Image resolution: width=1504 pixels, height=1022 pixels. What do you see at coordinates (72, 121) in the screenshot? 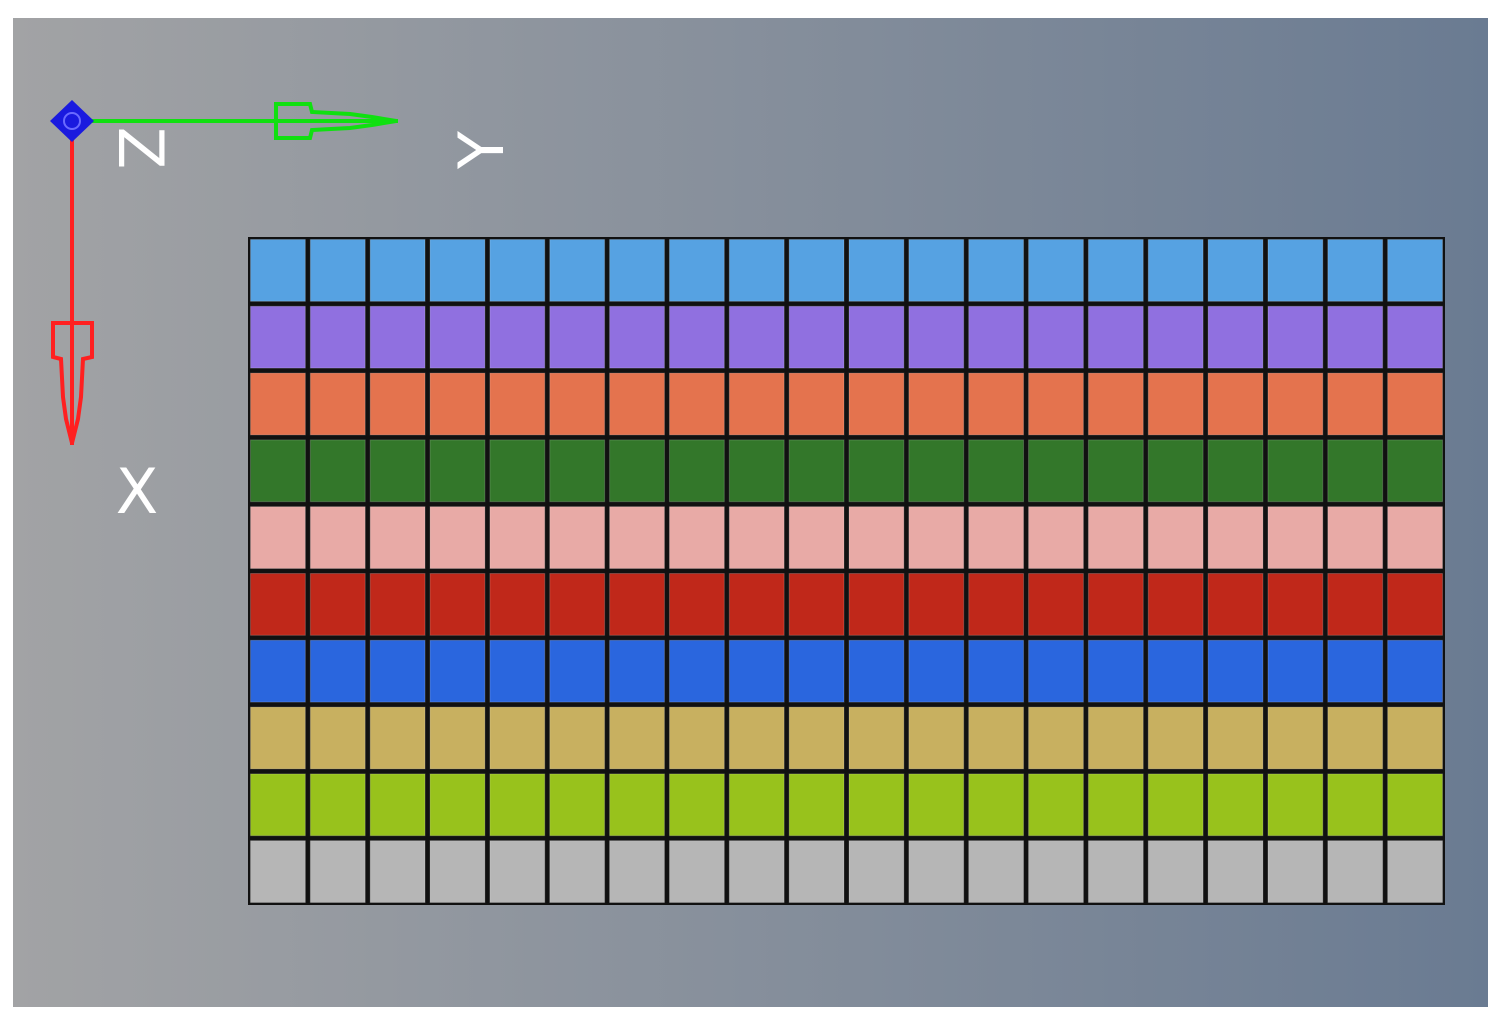
I see `z-axis-marker-ring` at bounding box center [72, 121].